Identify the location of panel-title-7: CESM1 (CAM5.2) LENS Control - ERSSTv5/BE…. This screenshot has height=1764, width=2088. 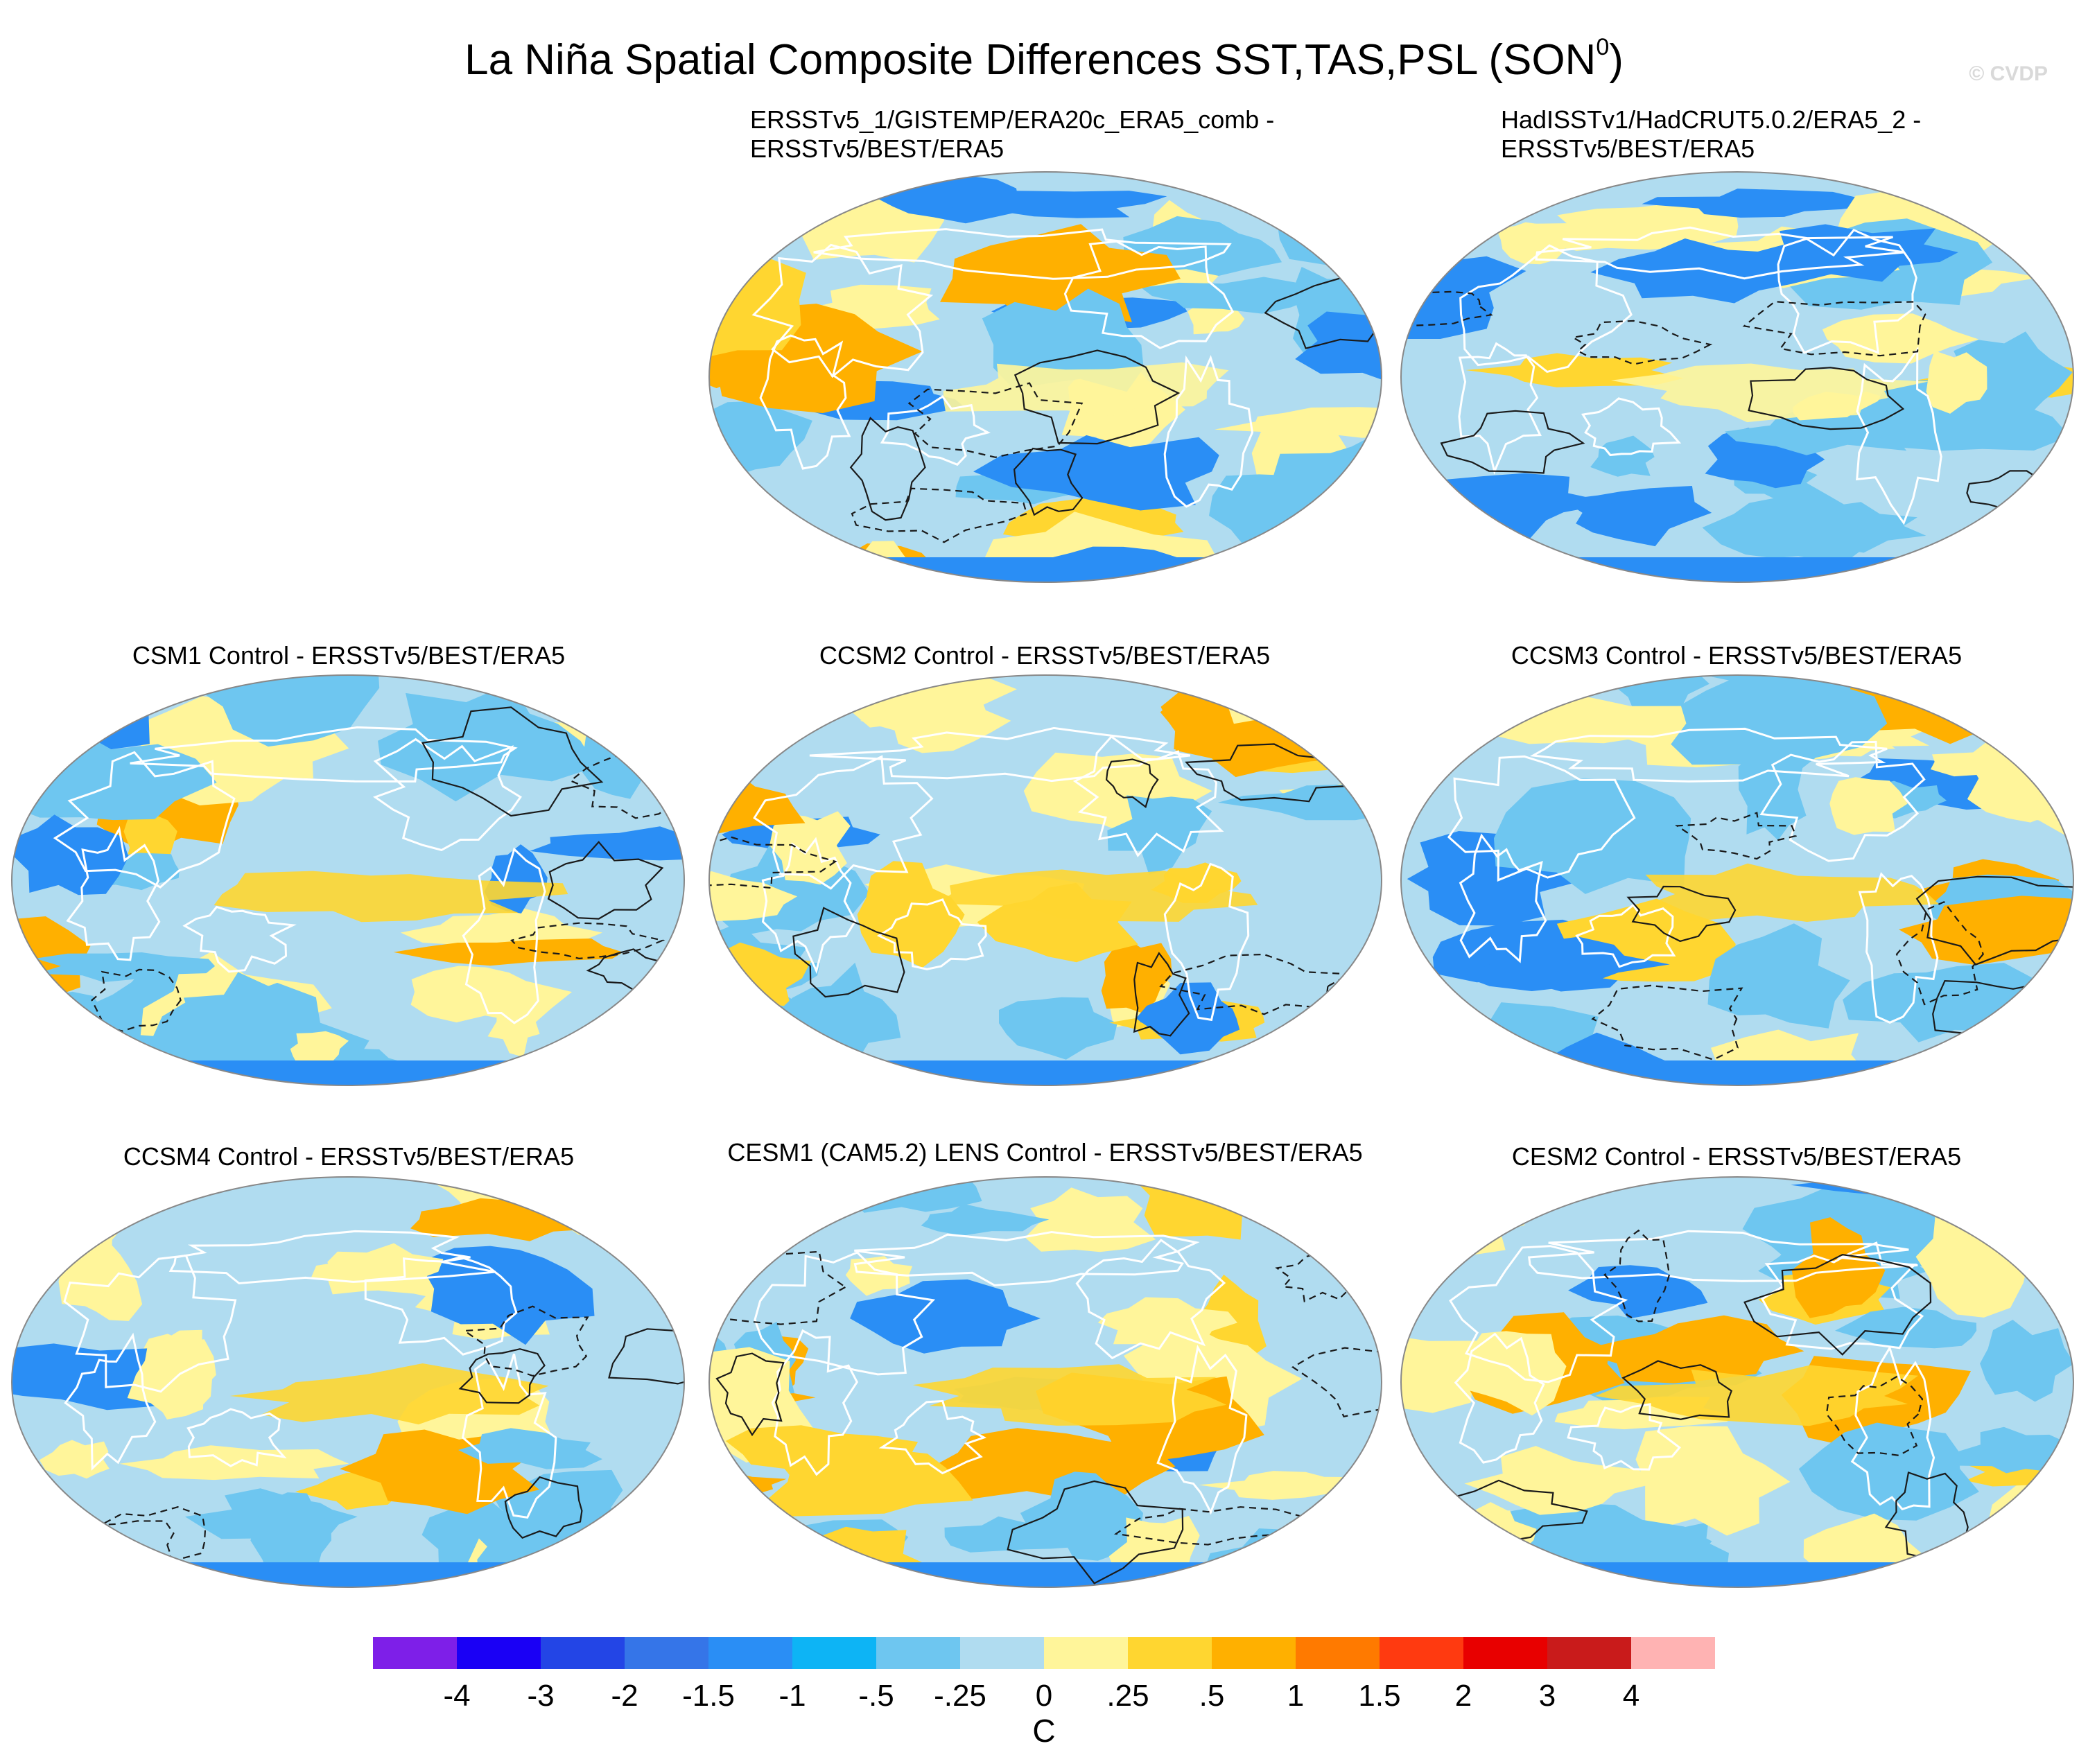
(1045, 1152).